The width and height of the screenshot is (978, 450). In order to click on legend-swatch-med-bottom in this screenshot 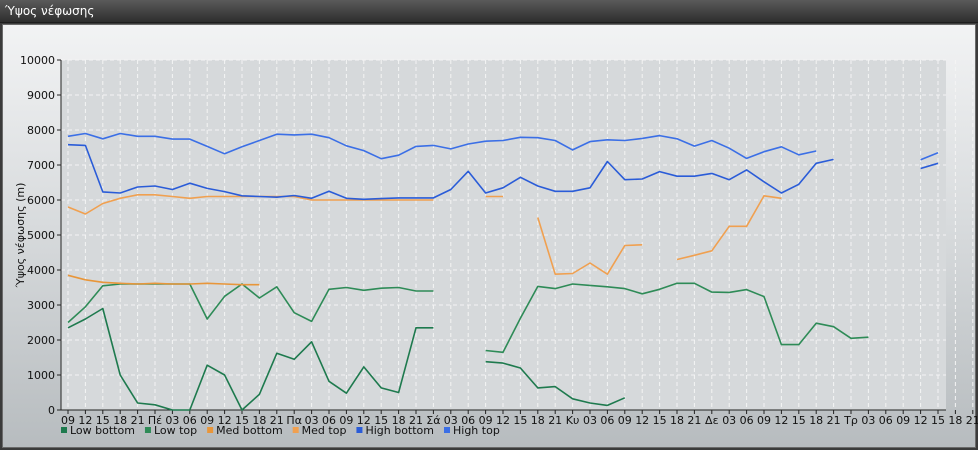, I will do `click(210, 430)`.